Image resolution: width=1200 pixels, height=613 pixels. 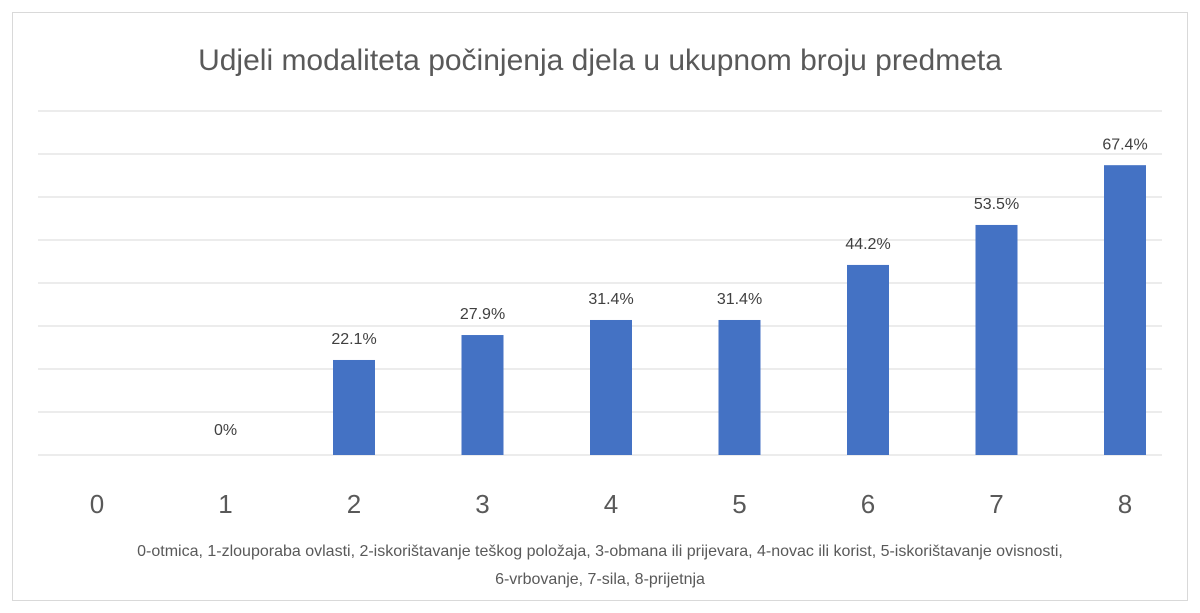 What do you see at coordinates (482, 504) in the screenshot?
I see `x-tick-label: 3` at bounding box center [482, 504].